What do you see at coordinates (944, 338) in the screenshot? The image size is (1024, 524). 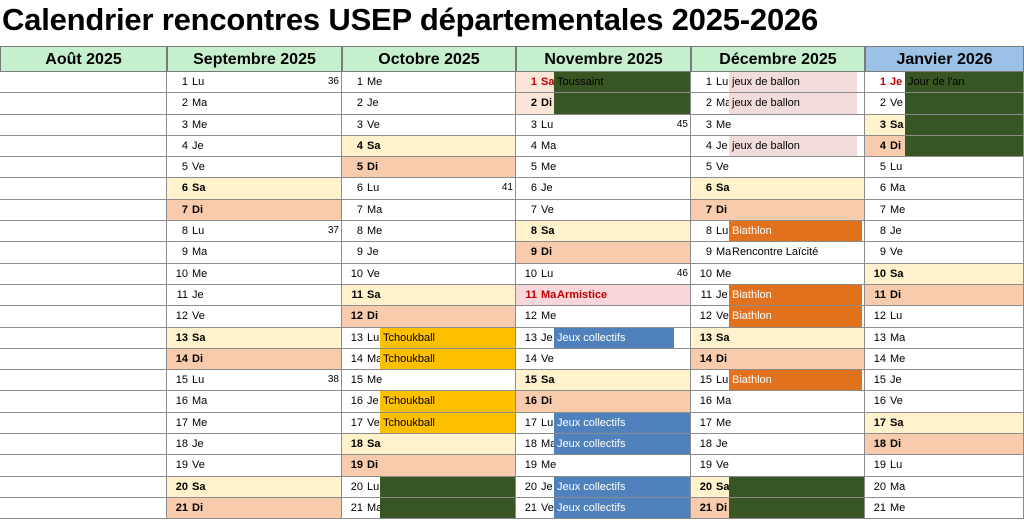 I see `day-row: 13 Ma` at bounding box center [944, 338].